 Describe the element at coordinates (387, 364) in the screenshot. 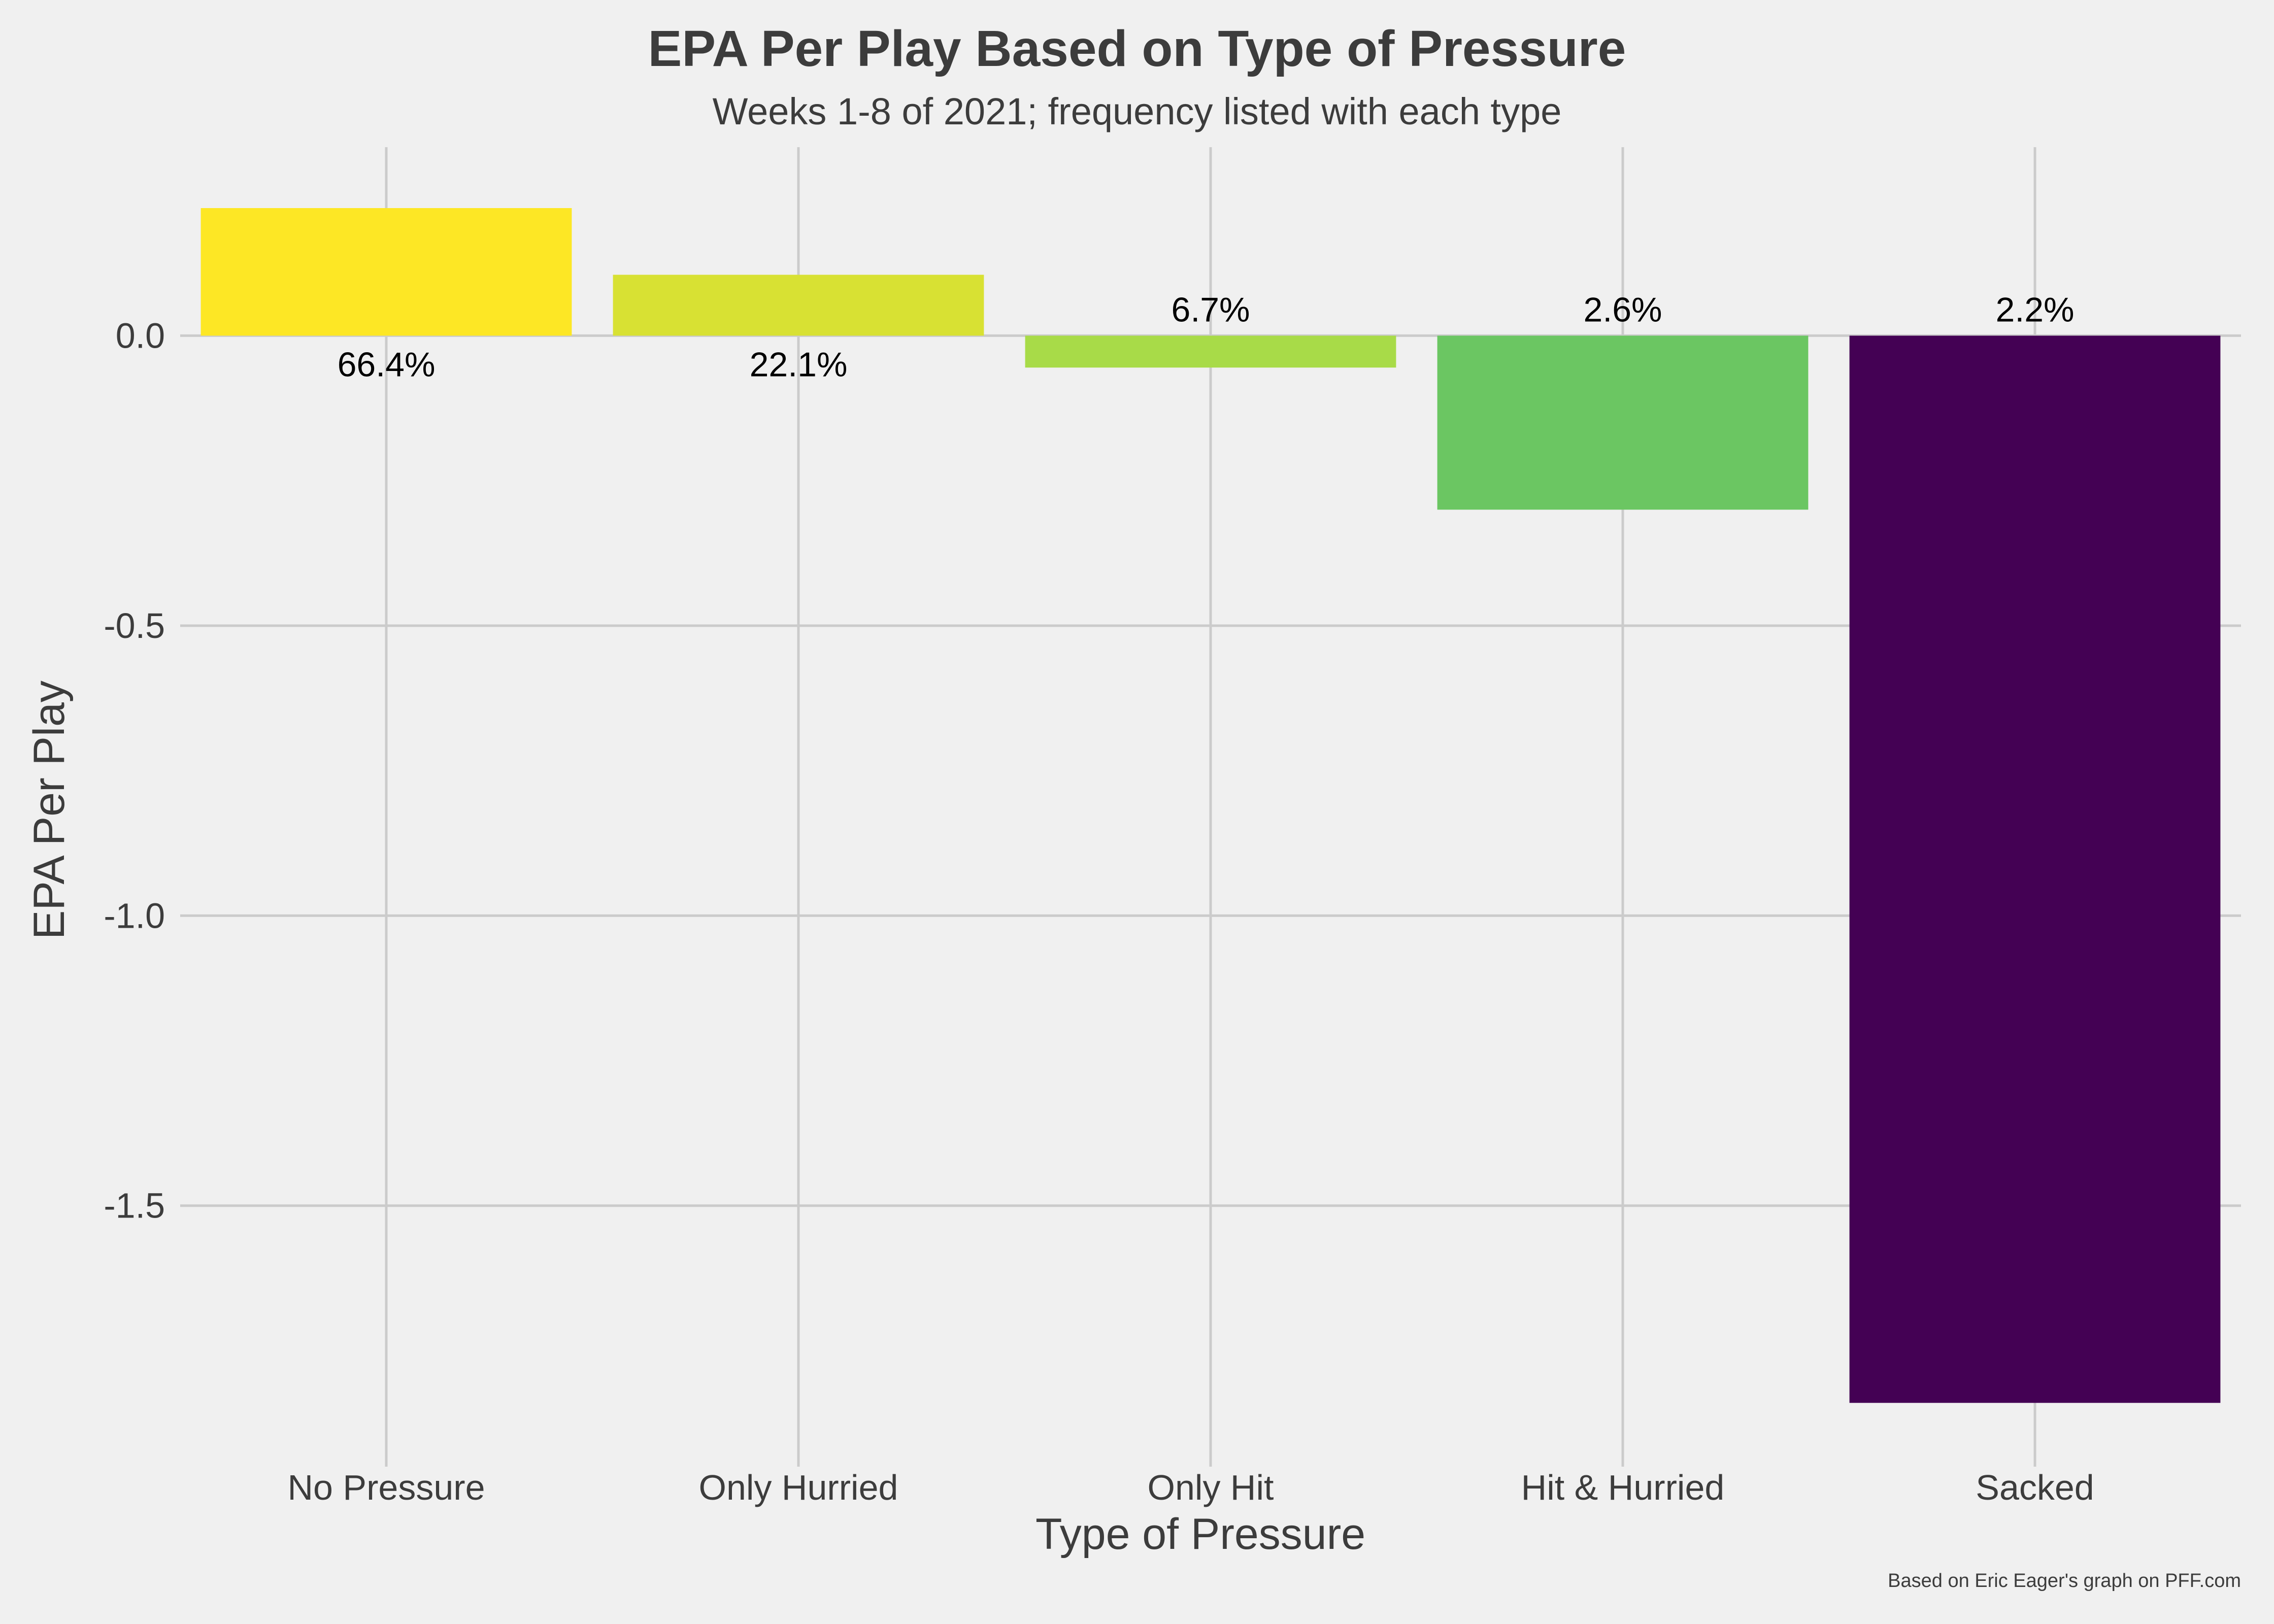

I see `frequency-label: 66.4%` at that location.